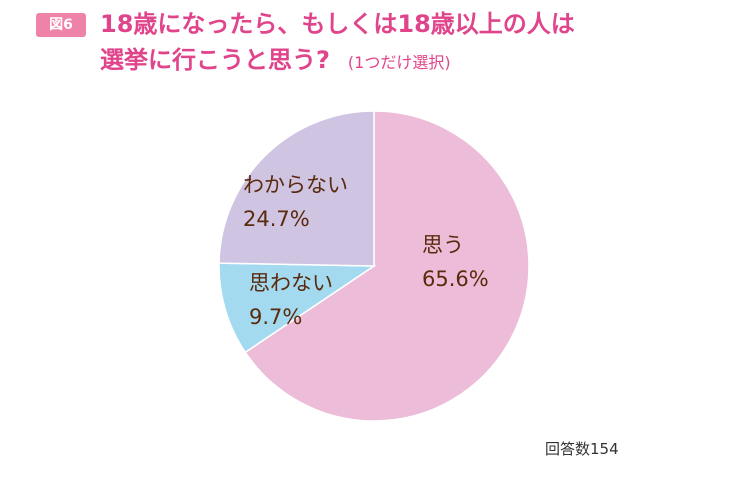 This screenshot has height=481, width=750. I want to click on chart-title: 18歳になったら、もしくは18歳以上の人は 選挙に行こうと思う? (1つだけ選択), so click(400, 43).